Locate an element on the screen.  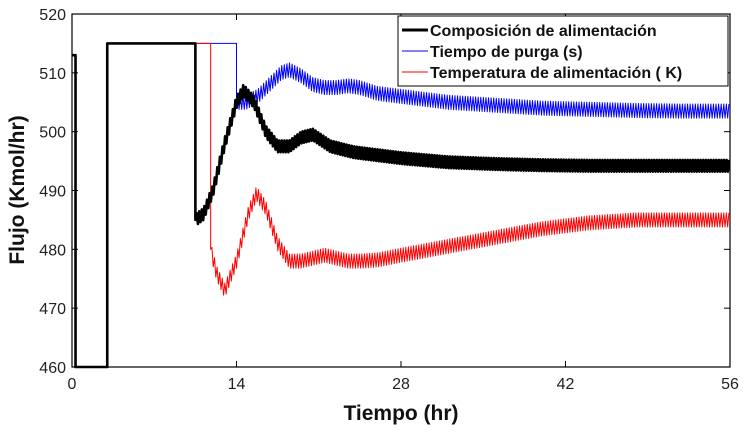
legend-label-composicion: Composición de alimentación is located at coordinates (543, 31).